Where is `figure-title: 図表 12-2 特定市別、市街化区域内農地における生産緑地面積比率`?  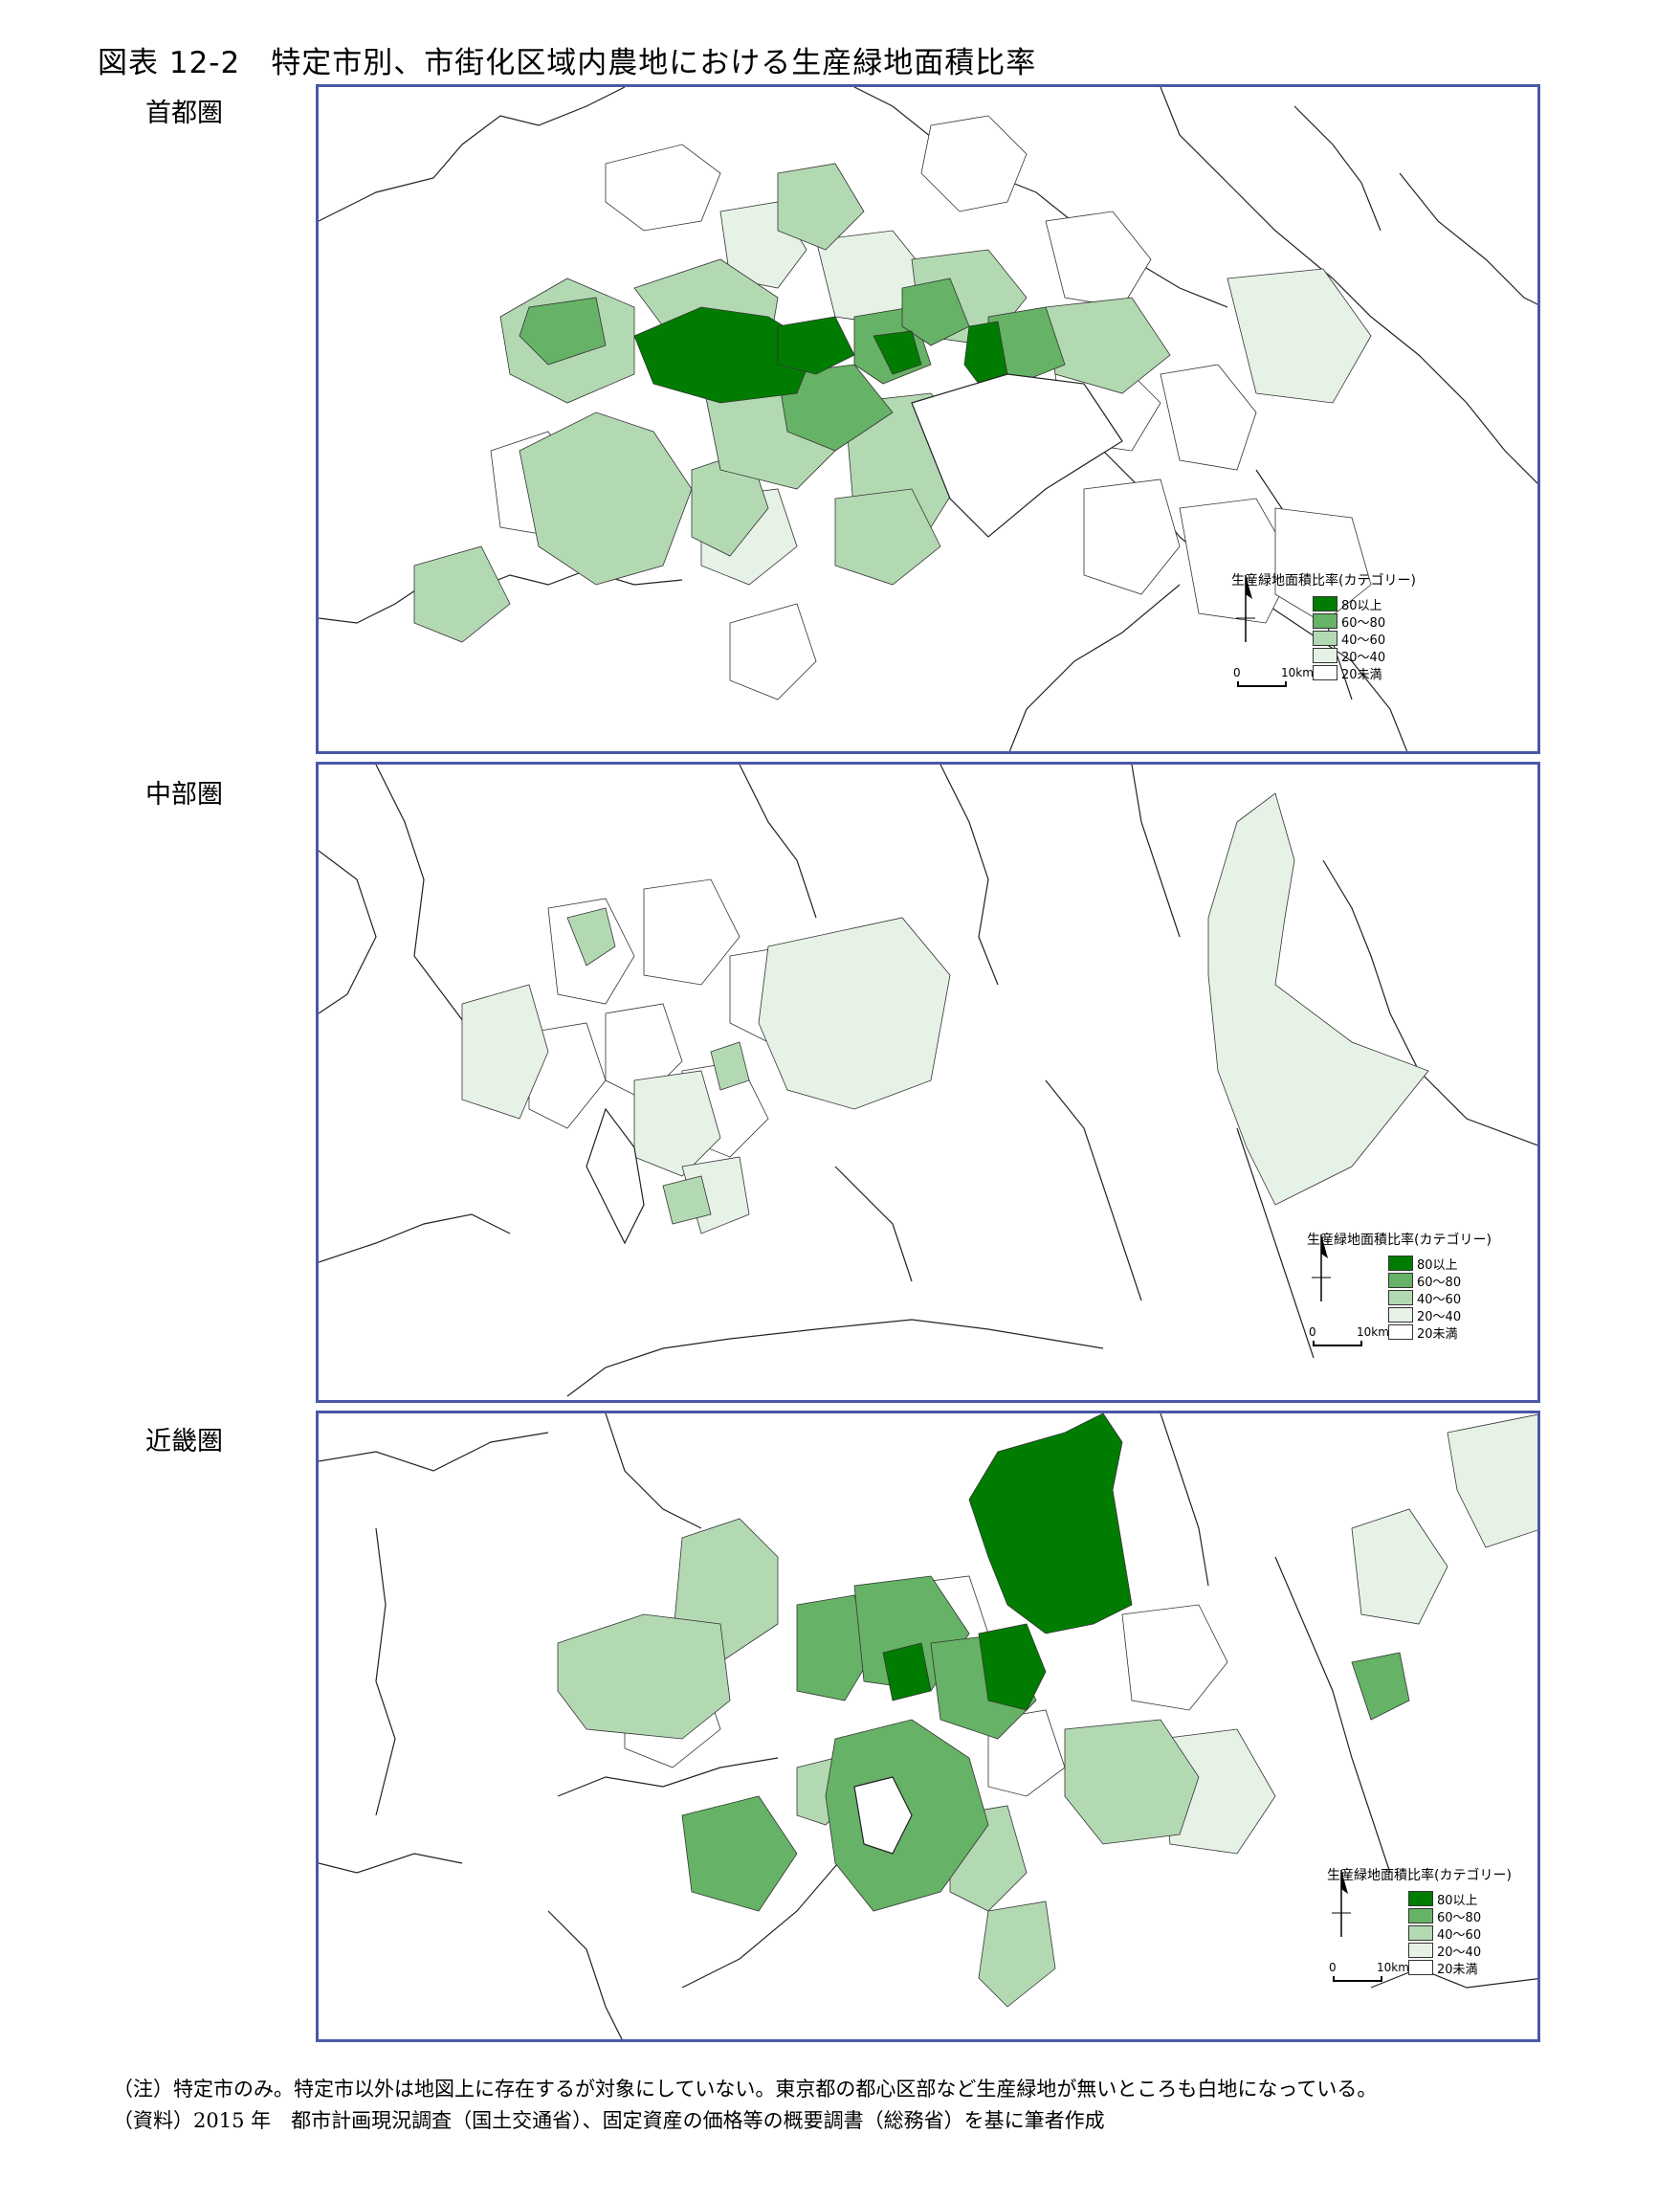
figure-title: 図表 12-2 特定市別、市街化区域内農地における生産緑地面積比率 is located at coordinates (567, 63).